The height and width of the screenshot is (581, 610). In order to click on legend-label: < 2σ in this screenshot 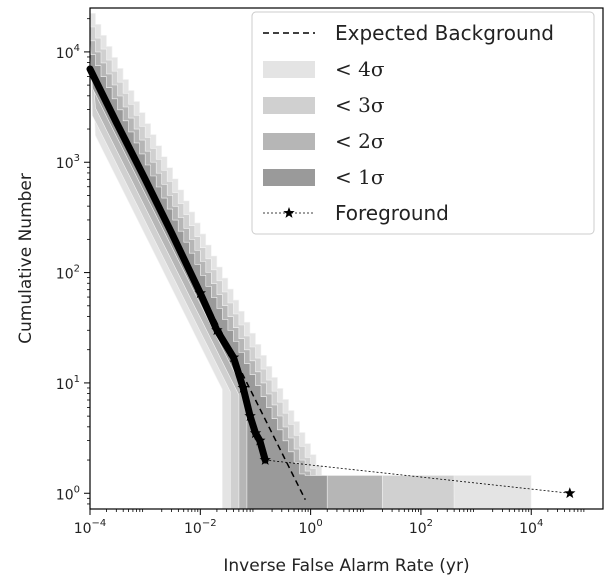, I will do `click(360, 141)`.